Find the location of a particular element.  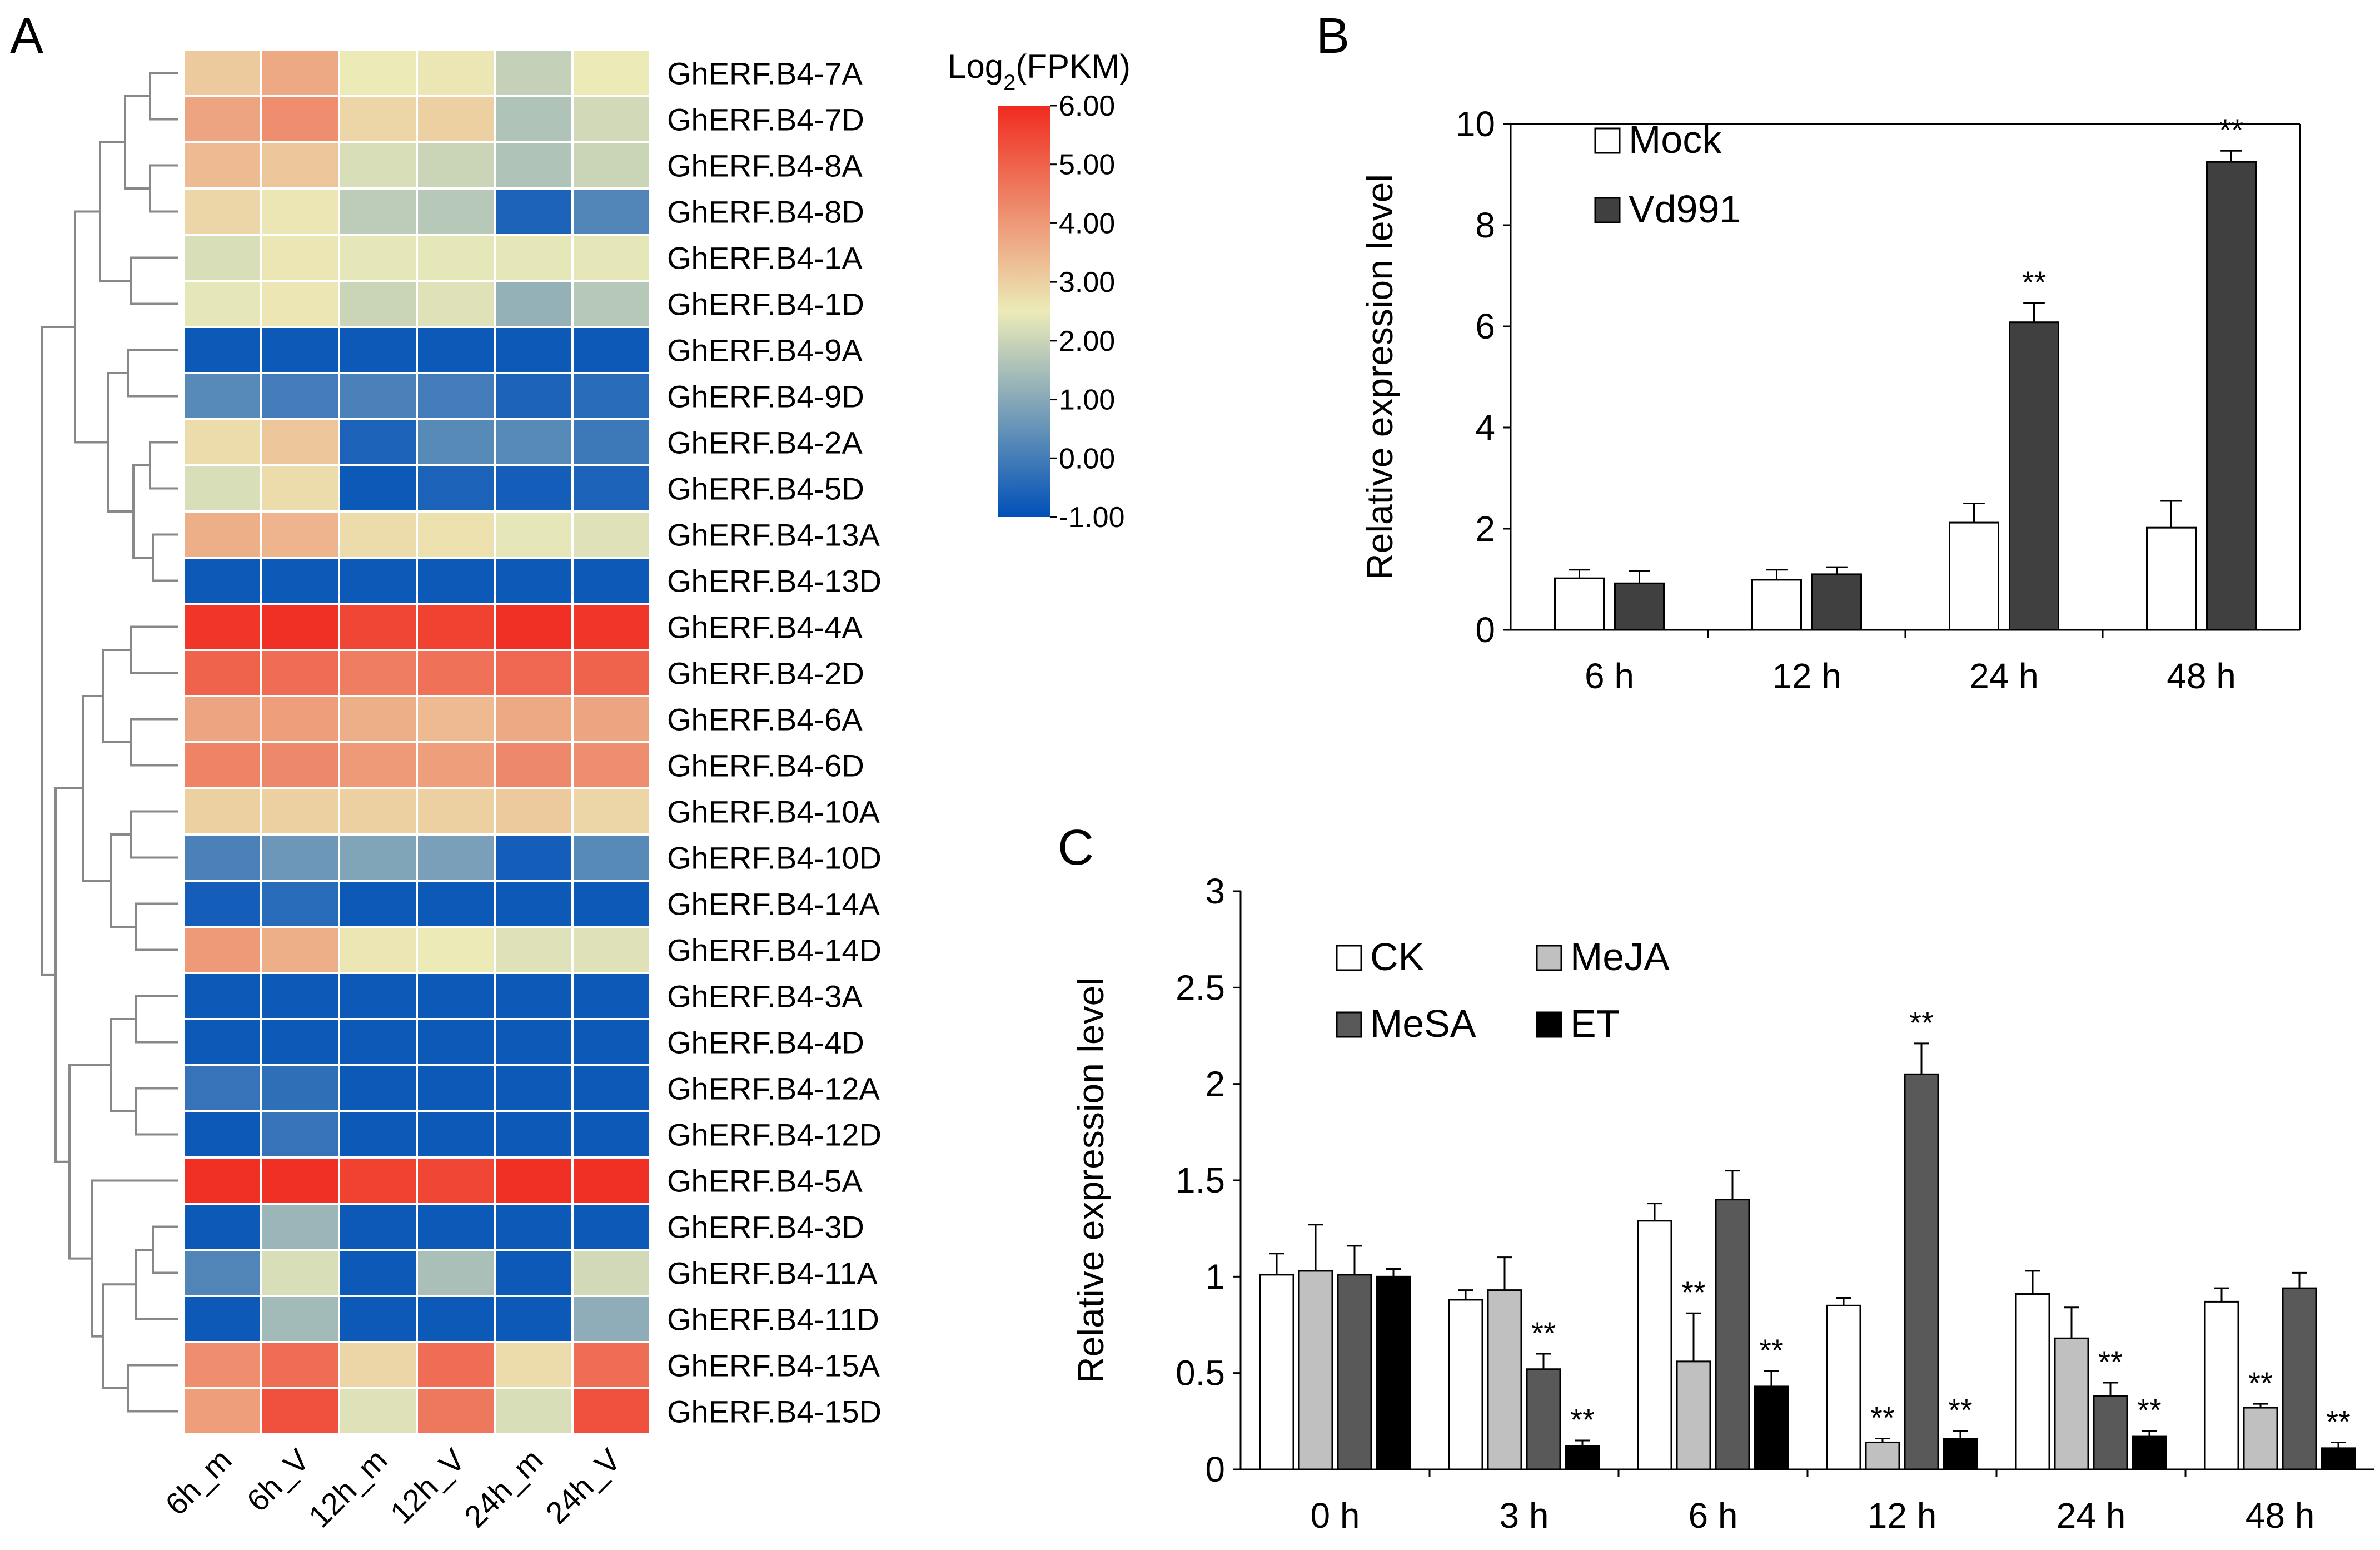

legend-label: Vd991 is located at coordinates (1685, 209).